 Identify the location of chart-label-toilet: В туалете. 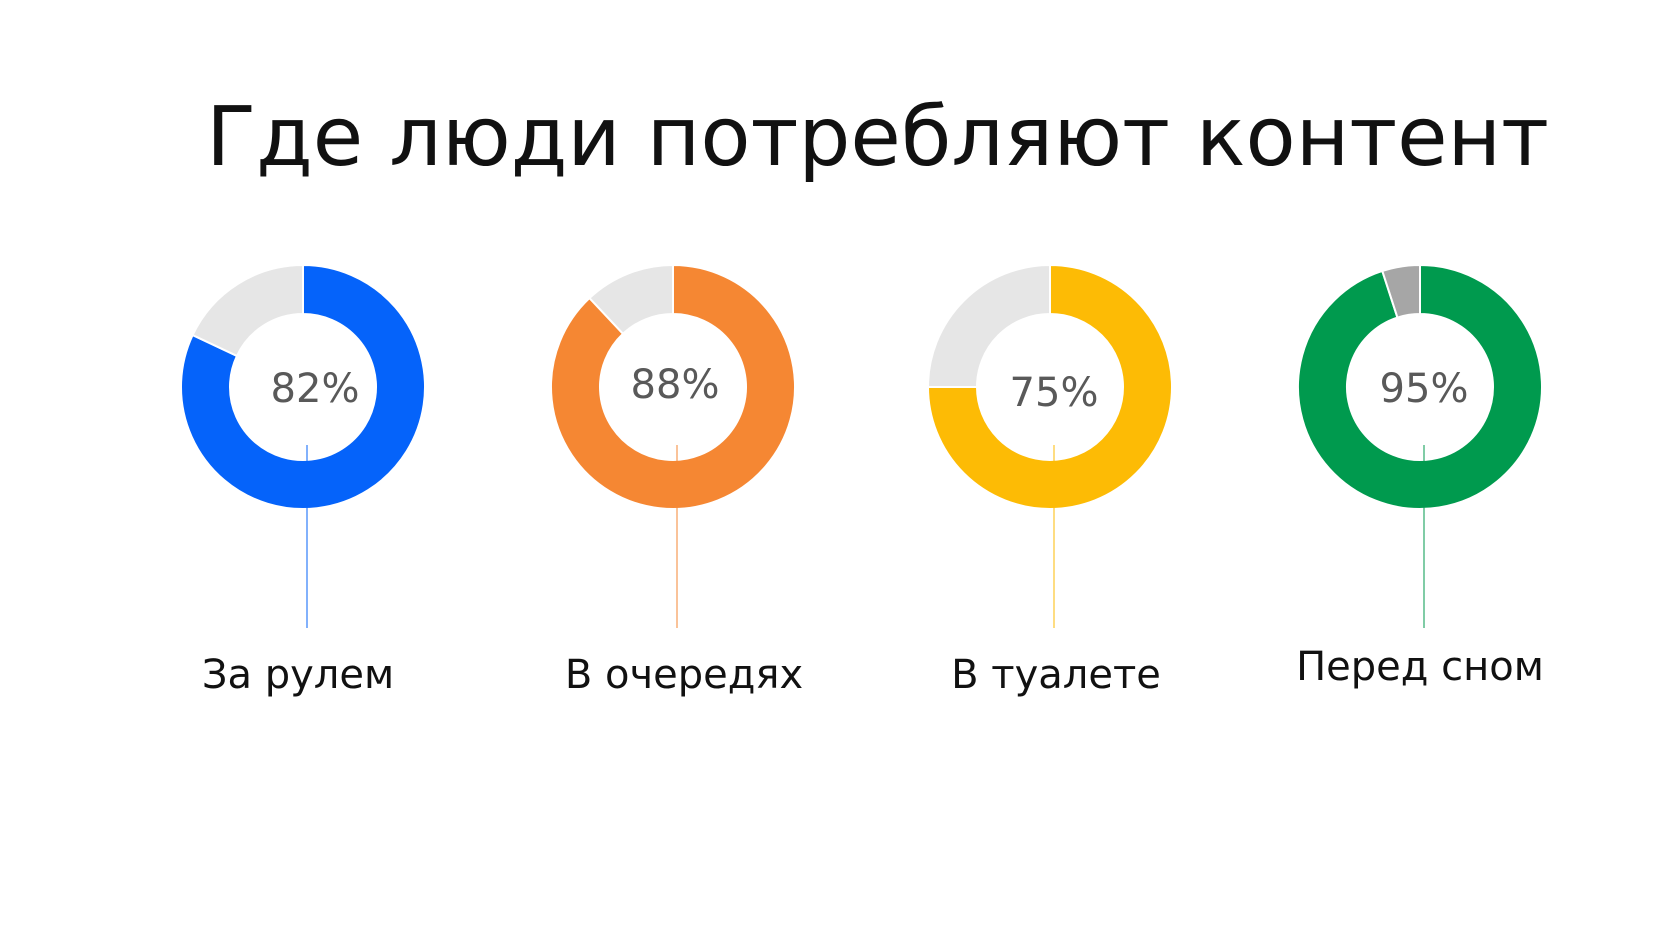
(1056, 675).